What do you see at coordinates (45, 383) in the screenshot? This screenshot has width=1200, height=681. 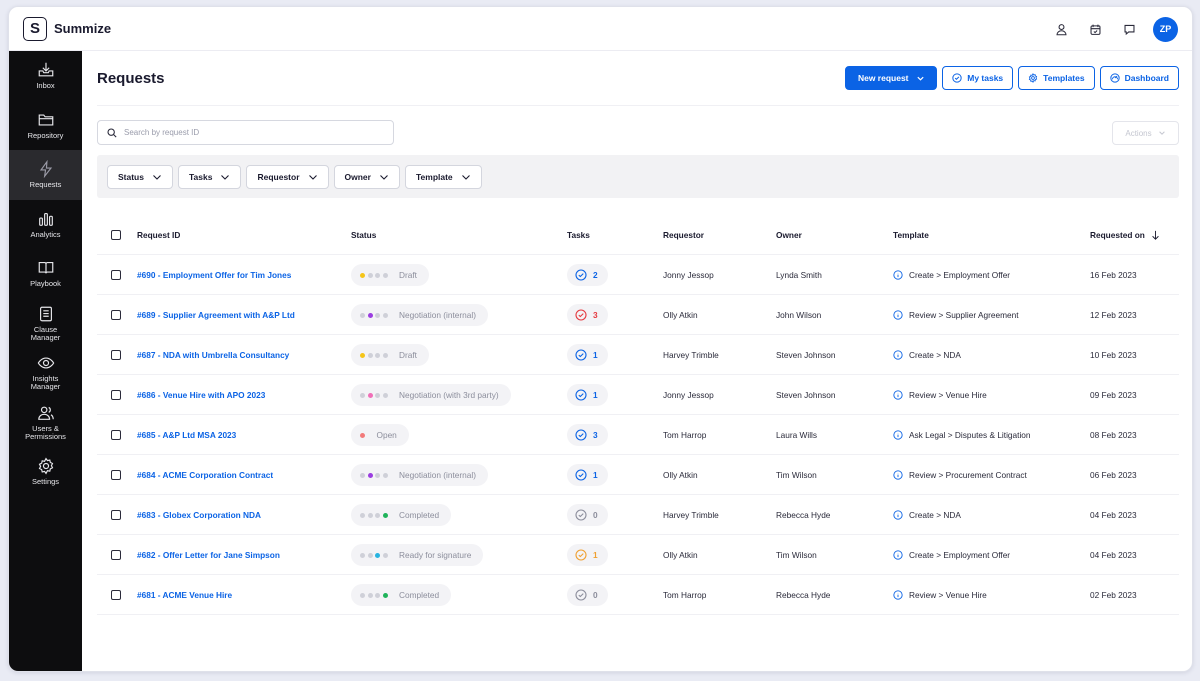 I see `sidebar-item-label: Insights Manager` at bounding box center [45, 383].